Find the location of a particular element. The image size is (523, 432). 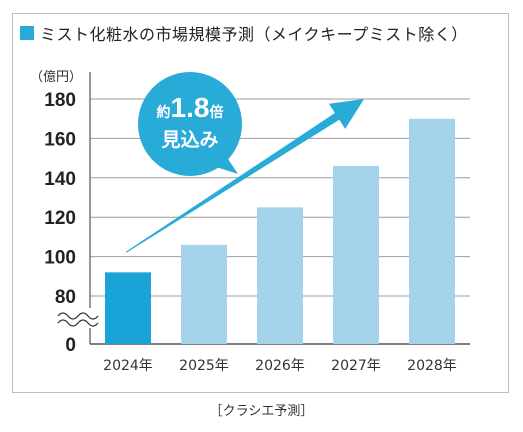

callout-line2: 見込み is located at coordinates (189, 140).